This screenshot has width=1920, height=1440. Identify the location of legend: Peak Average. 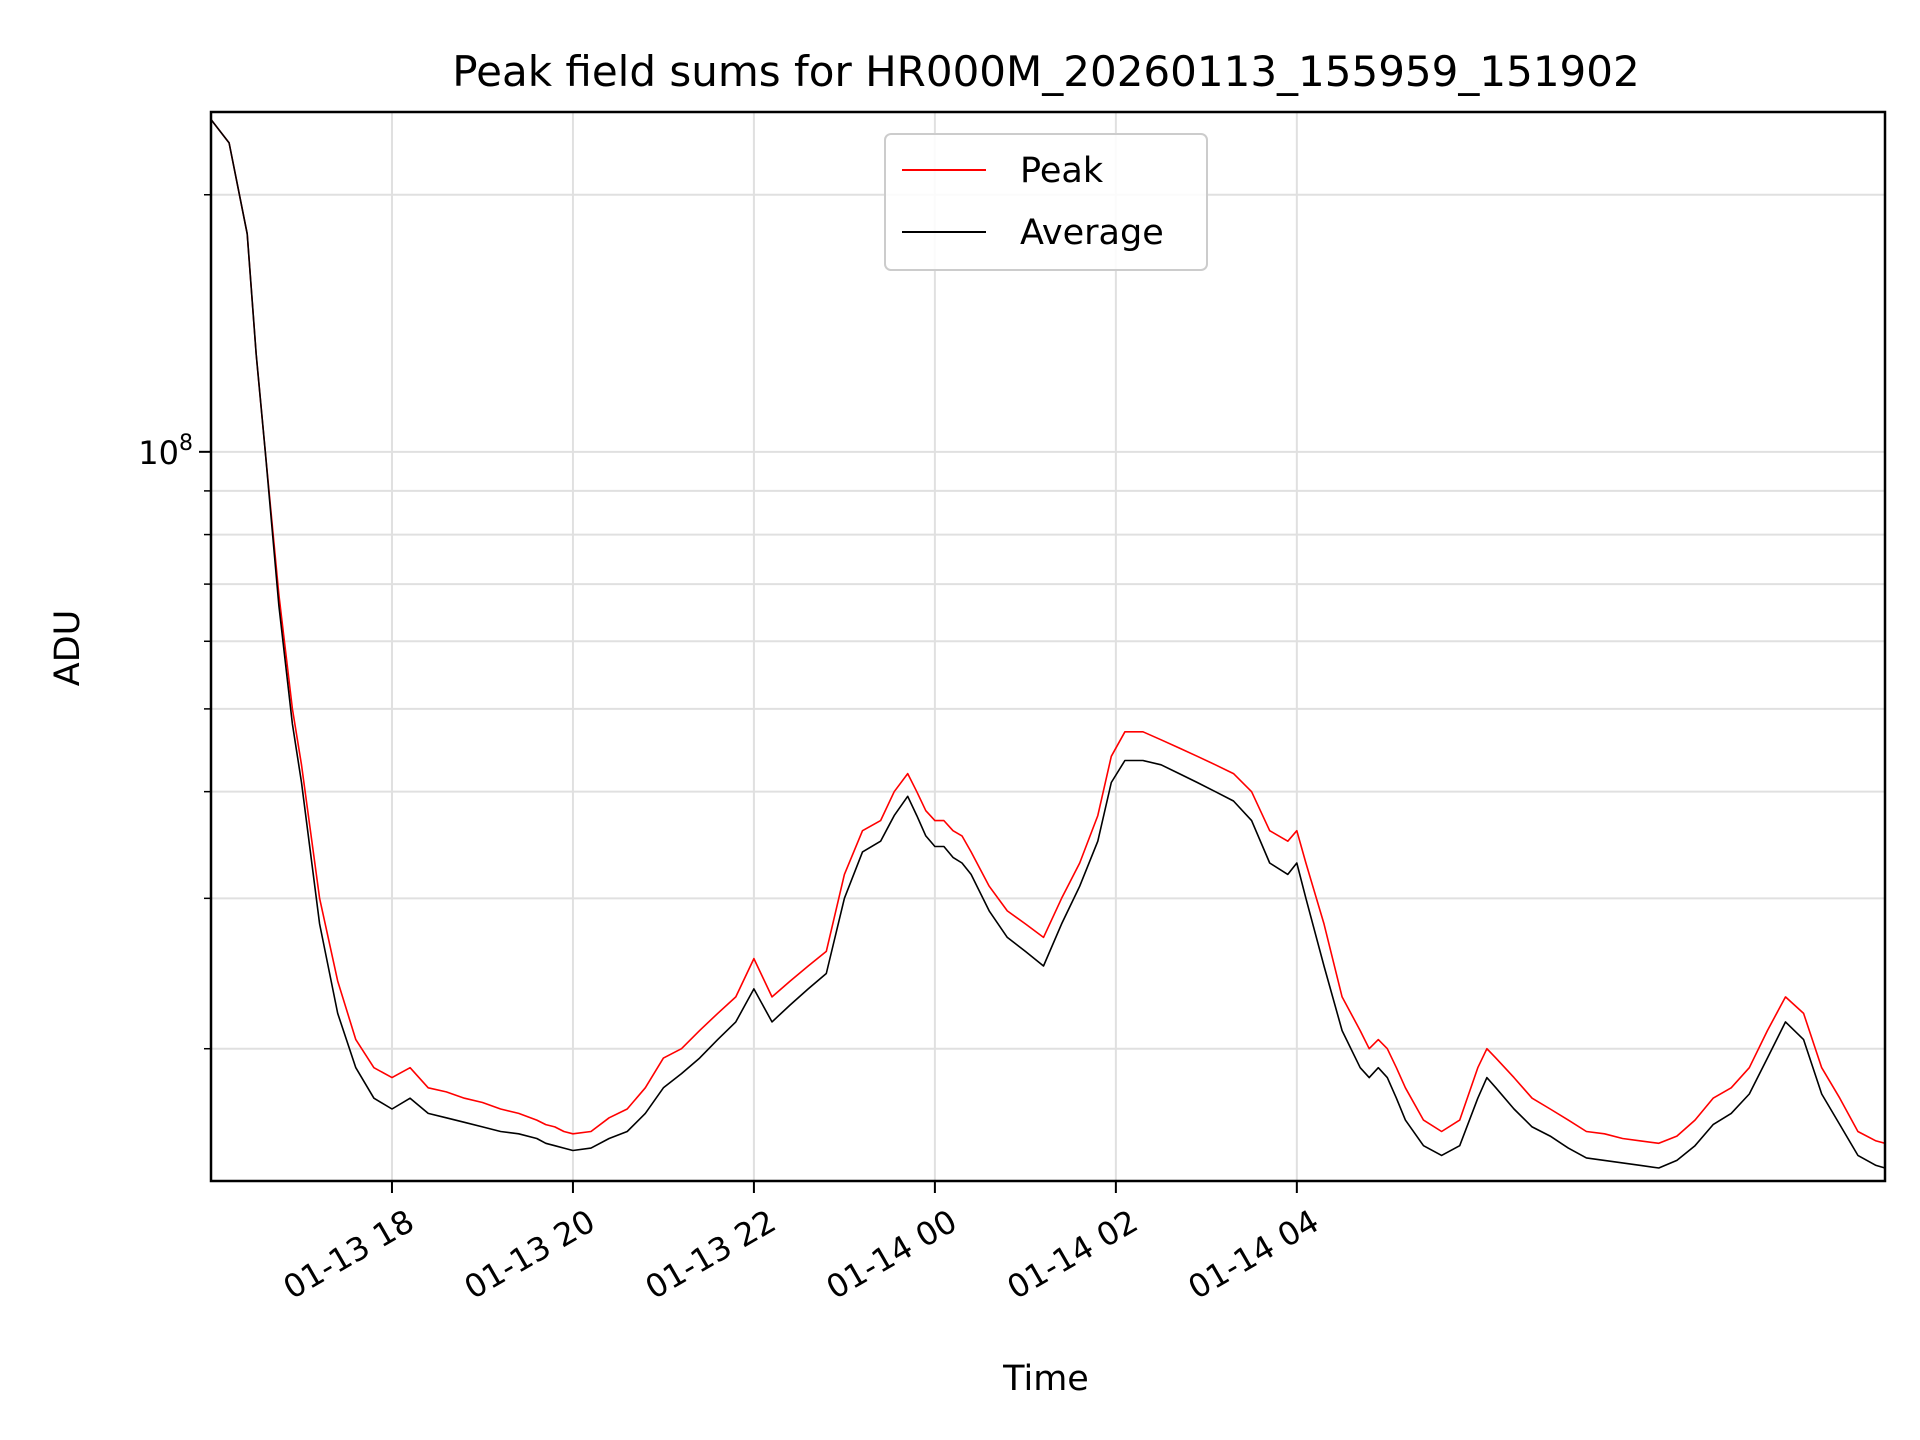
(1046, 202).